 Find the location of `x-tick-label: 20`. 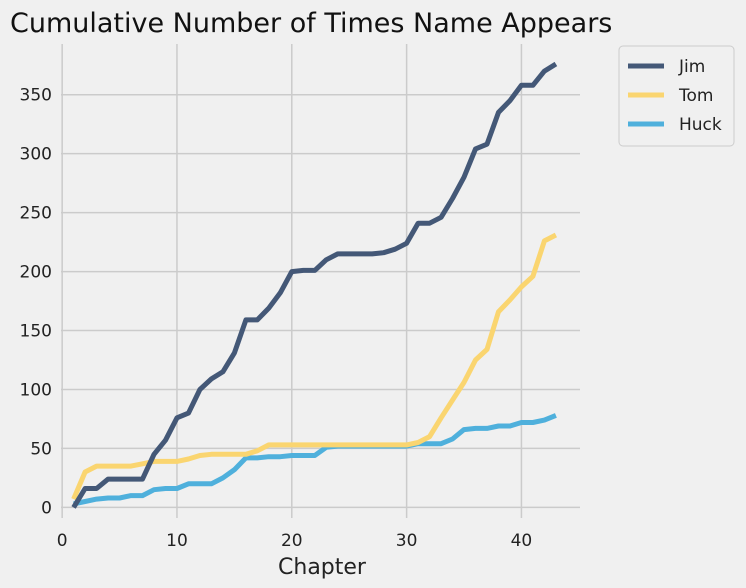

x-tick-label: 20 is located at coordinates (292, 541).